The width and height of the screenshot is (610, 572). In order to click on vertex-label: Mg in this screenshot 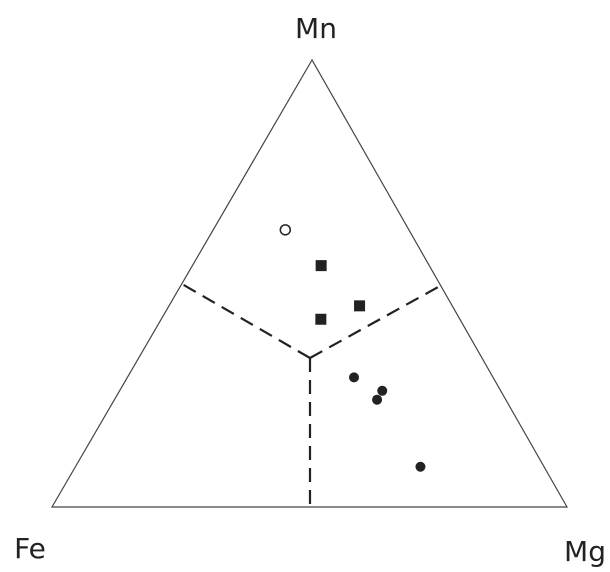, I will do `click(585, 551)`.